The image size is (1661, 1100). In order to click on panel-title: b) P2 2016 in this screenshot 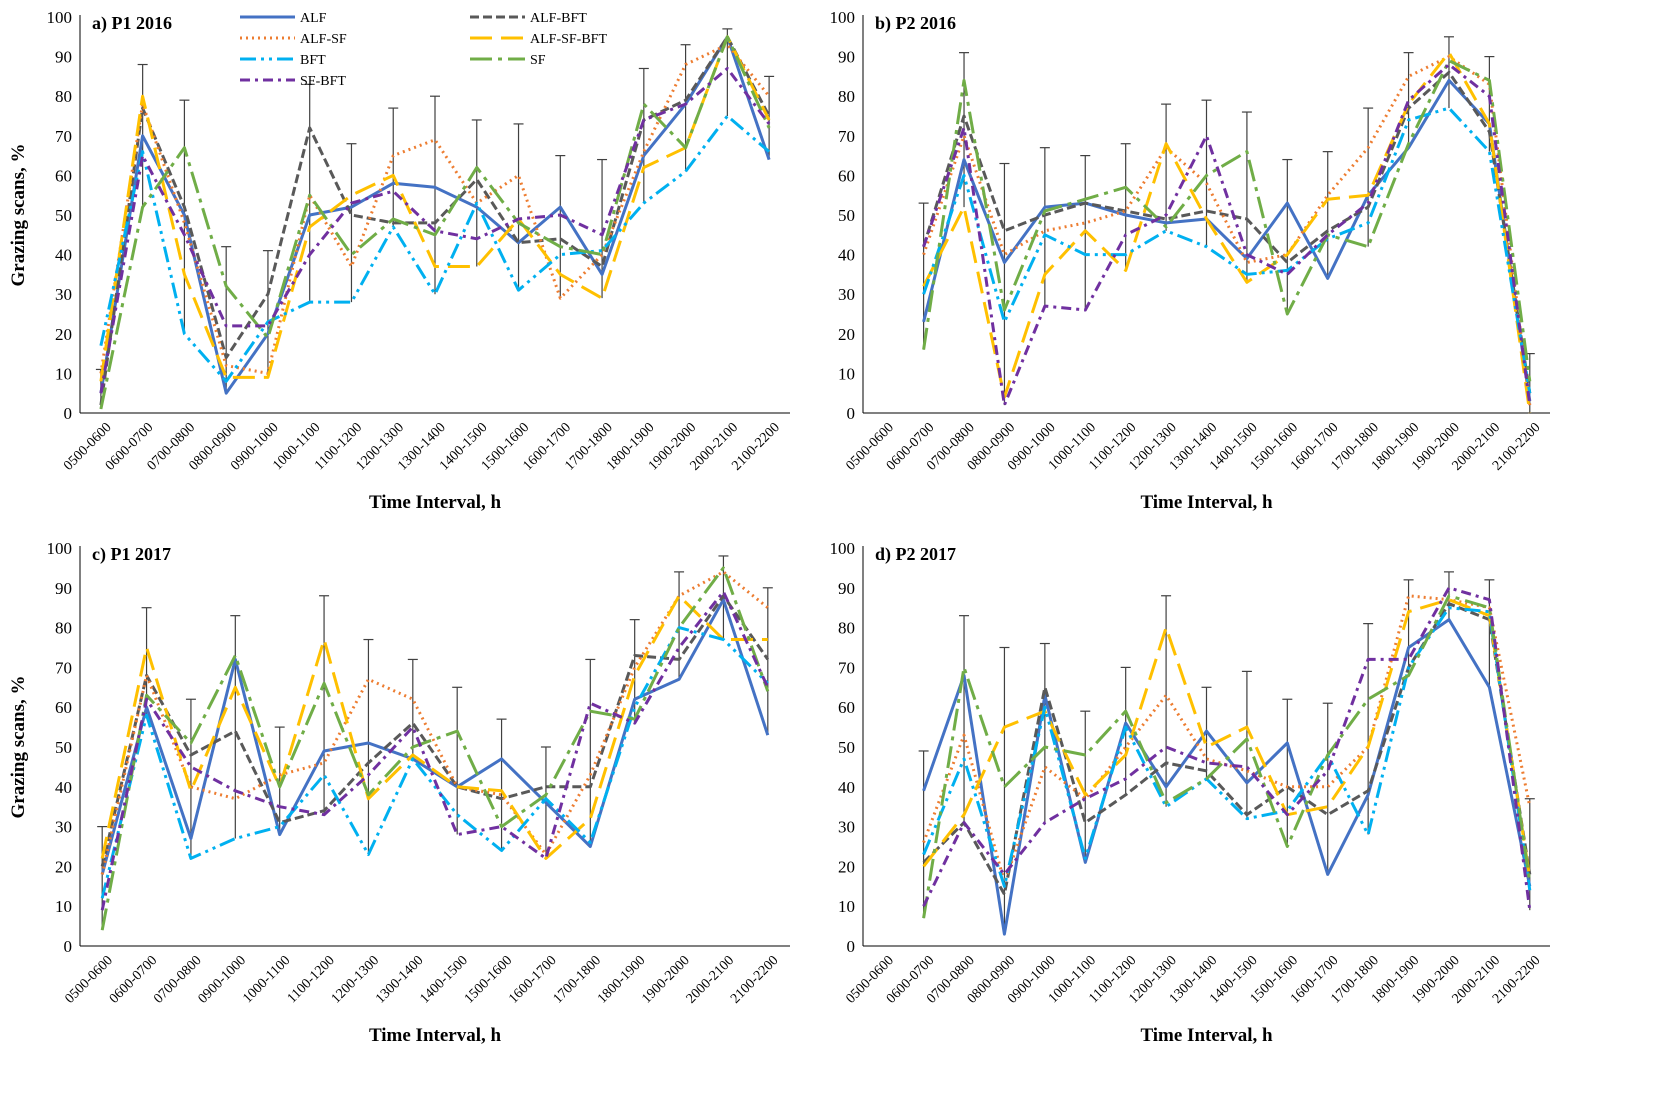, I will do `click(915, 23)`.